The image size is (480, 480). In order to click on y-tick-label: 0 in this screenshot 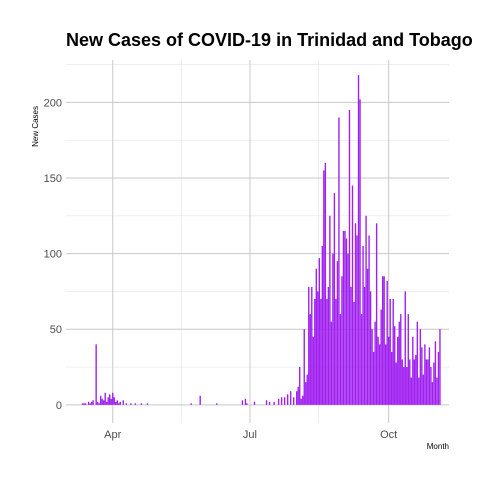, I will do `click(59, 406)`.